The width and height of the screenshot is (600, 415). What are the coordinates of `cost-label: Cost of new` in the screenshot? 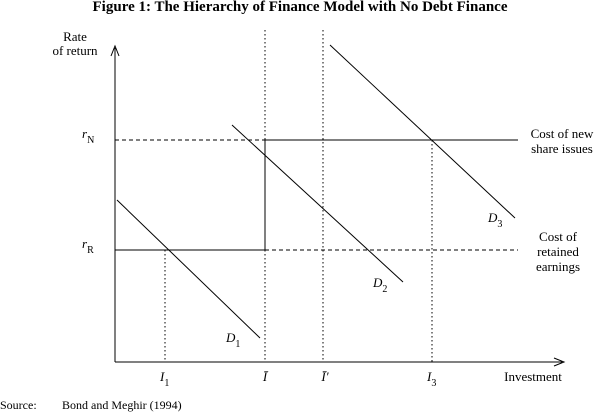 It's located at (562, 133).